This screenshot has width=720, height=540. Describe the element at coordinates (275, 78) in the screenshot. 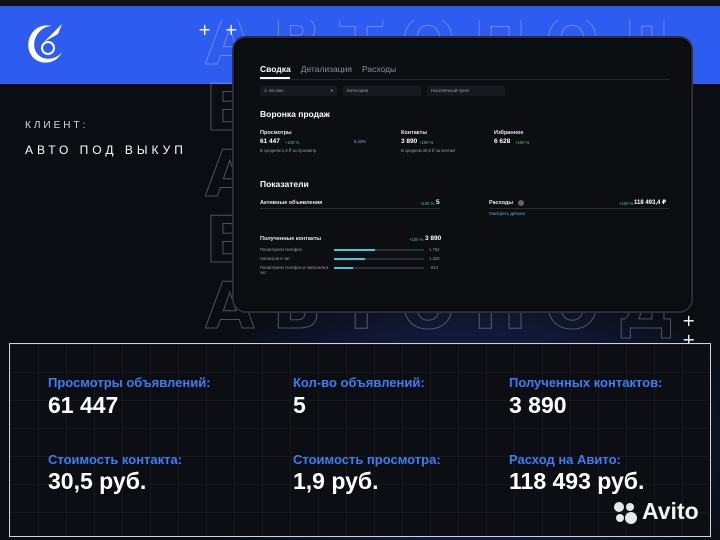

I see `tab-active-indicator` at that location.